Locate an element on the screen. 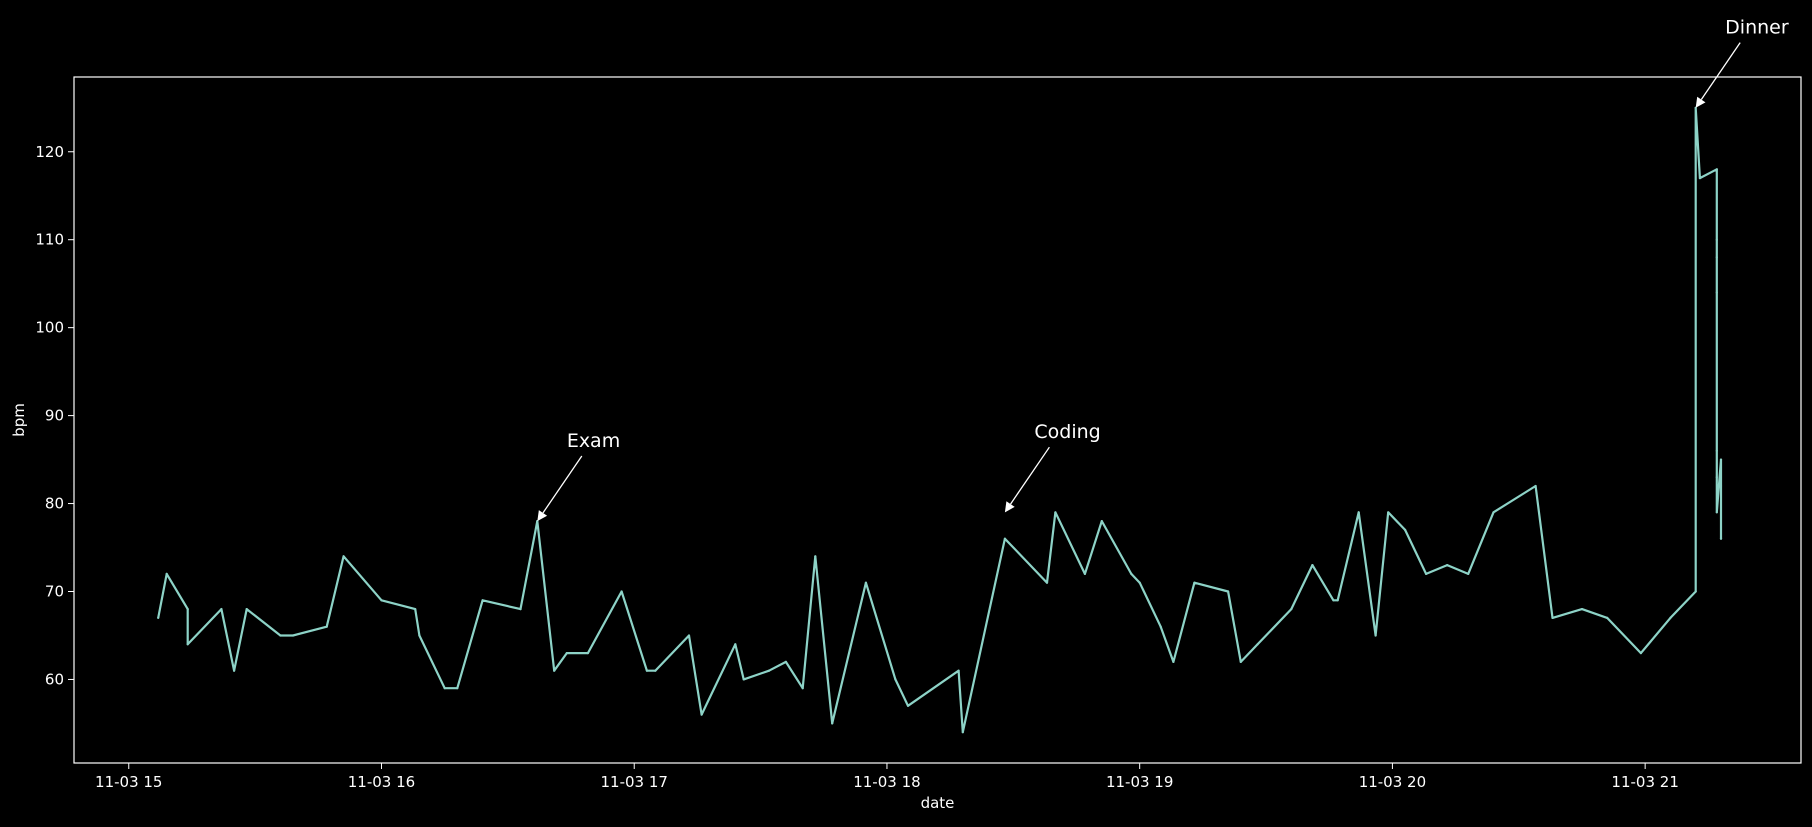  annotation-label: Dinner is located at coordinates (1757, 28).